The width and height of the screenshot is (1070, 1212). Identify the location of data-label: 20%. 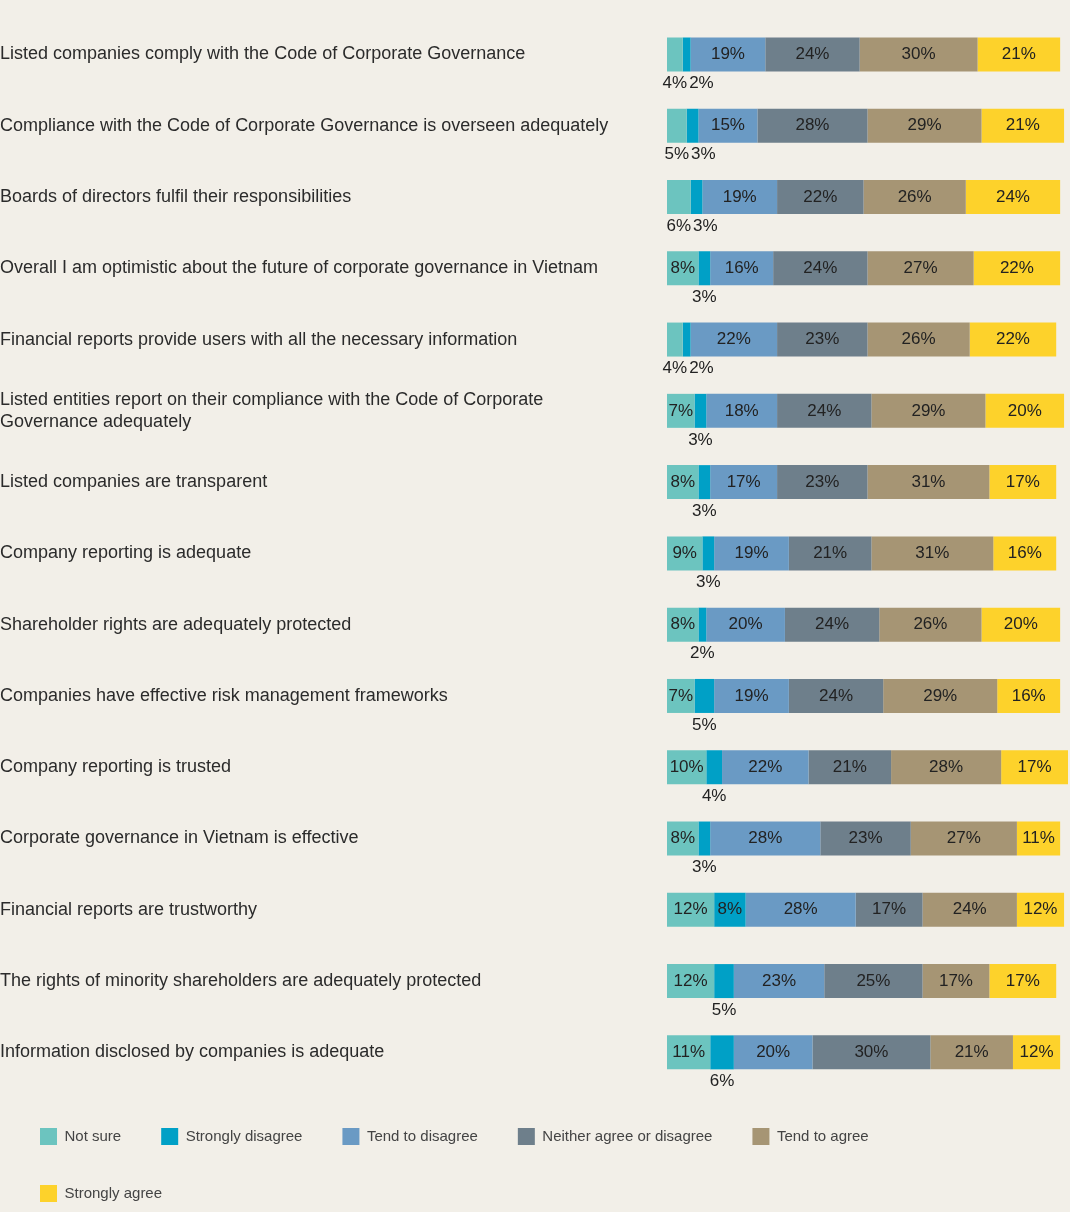
(1024, 410).